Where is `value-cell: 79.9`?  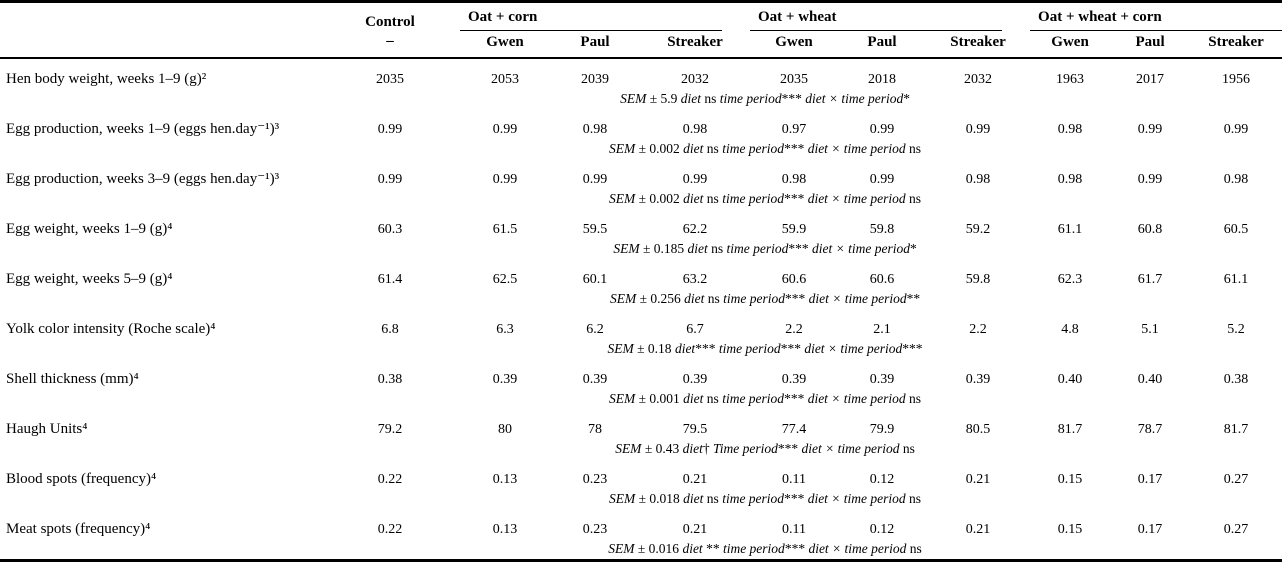 value-cell: 79.9 is located at coordinates (882, 429).